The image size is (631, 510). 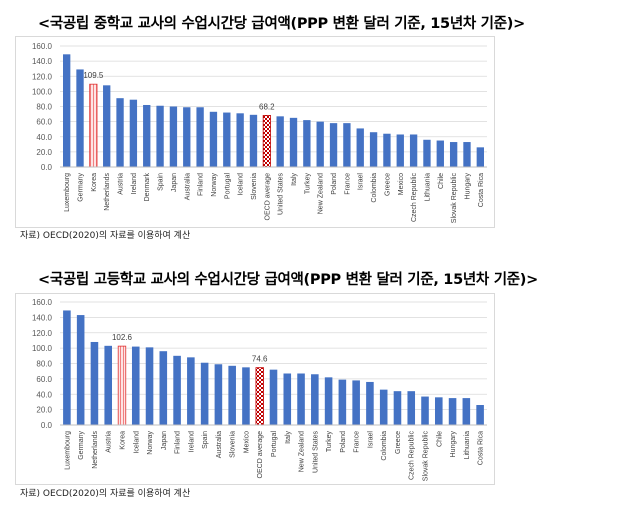 What do you see at coordinates (44, 137) in the screenshot?
I see `y-tick-label: 40.0` at bounding box center [44, 137].